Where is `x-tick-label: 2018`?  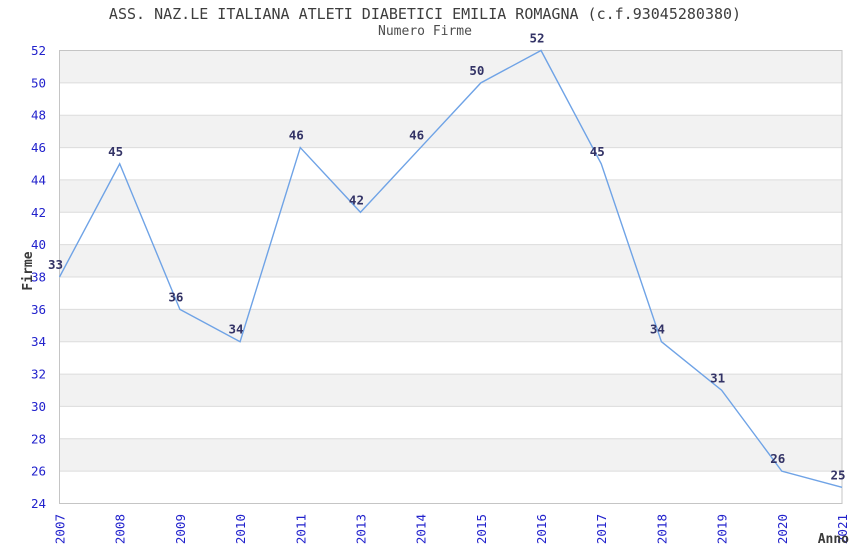
x-tick-label: 2018 is located at coordinates (661, 529).